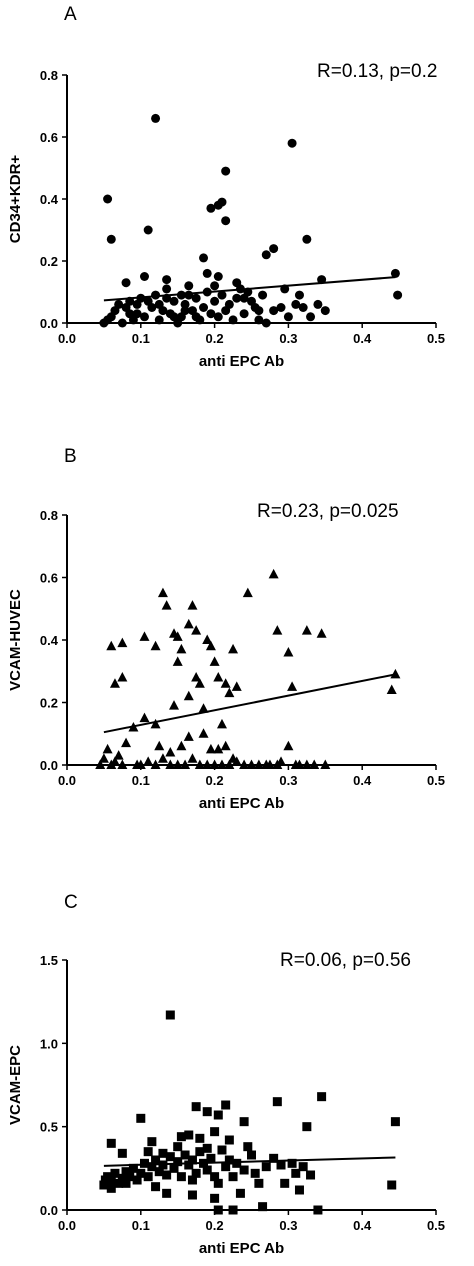 This screenshot has width=474, height=1266. Describe the element at coordinates (71, 902) in the screenshot. I see `panel-label: C` at that location.